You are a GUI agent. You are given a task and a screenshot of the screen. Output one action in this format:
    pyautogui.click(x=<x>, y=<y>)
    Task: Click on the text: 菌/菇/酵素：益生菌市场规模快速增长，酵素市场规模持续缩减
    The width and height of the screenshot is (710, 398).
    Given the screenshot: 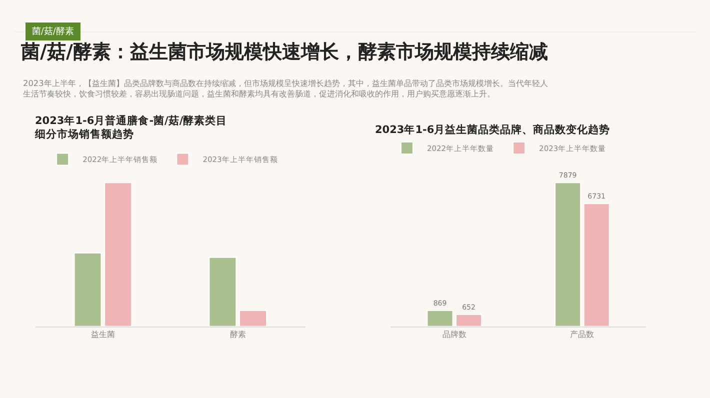 What is the action you would take?
    pyautogui.click(x=284, y=52)
    